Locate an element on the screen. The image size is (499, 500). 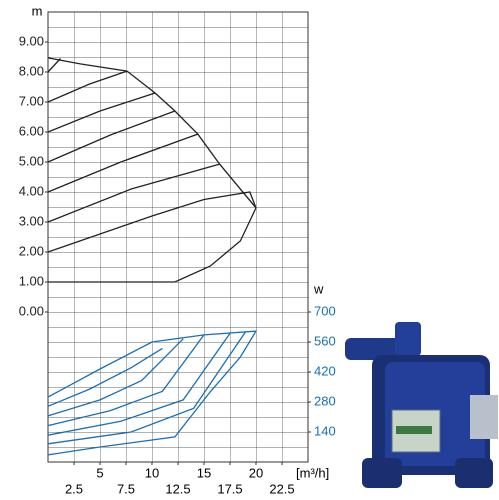
x-tick-label: 12.5 is located at coordinates (177, 488).